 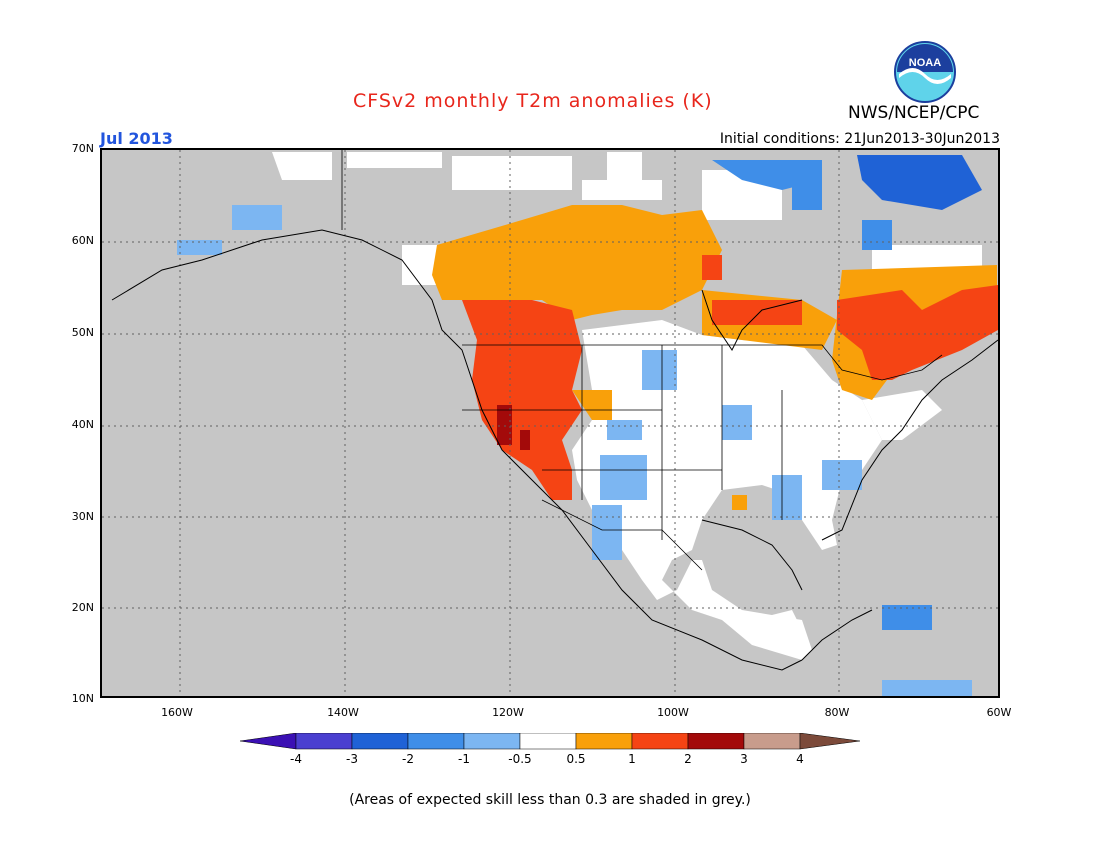 What do you see at coordinates (82, 240) in the screenshot?
I see `lat-label-60n: 60N` at bounding box center [82, 240].